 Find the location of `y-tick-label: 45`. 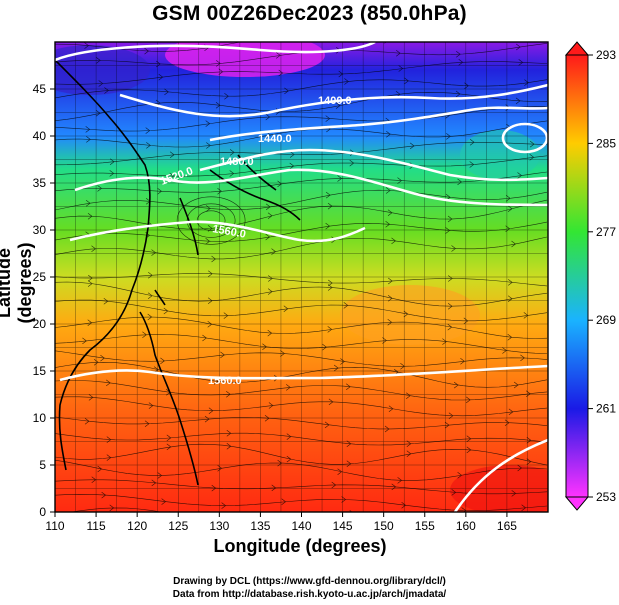

y-tick-label: 45 is located at coordinates (40, 89).